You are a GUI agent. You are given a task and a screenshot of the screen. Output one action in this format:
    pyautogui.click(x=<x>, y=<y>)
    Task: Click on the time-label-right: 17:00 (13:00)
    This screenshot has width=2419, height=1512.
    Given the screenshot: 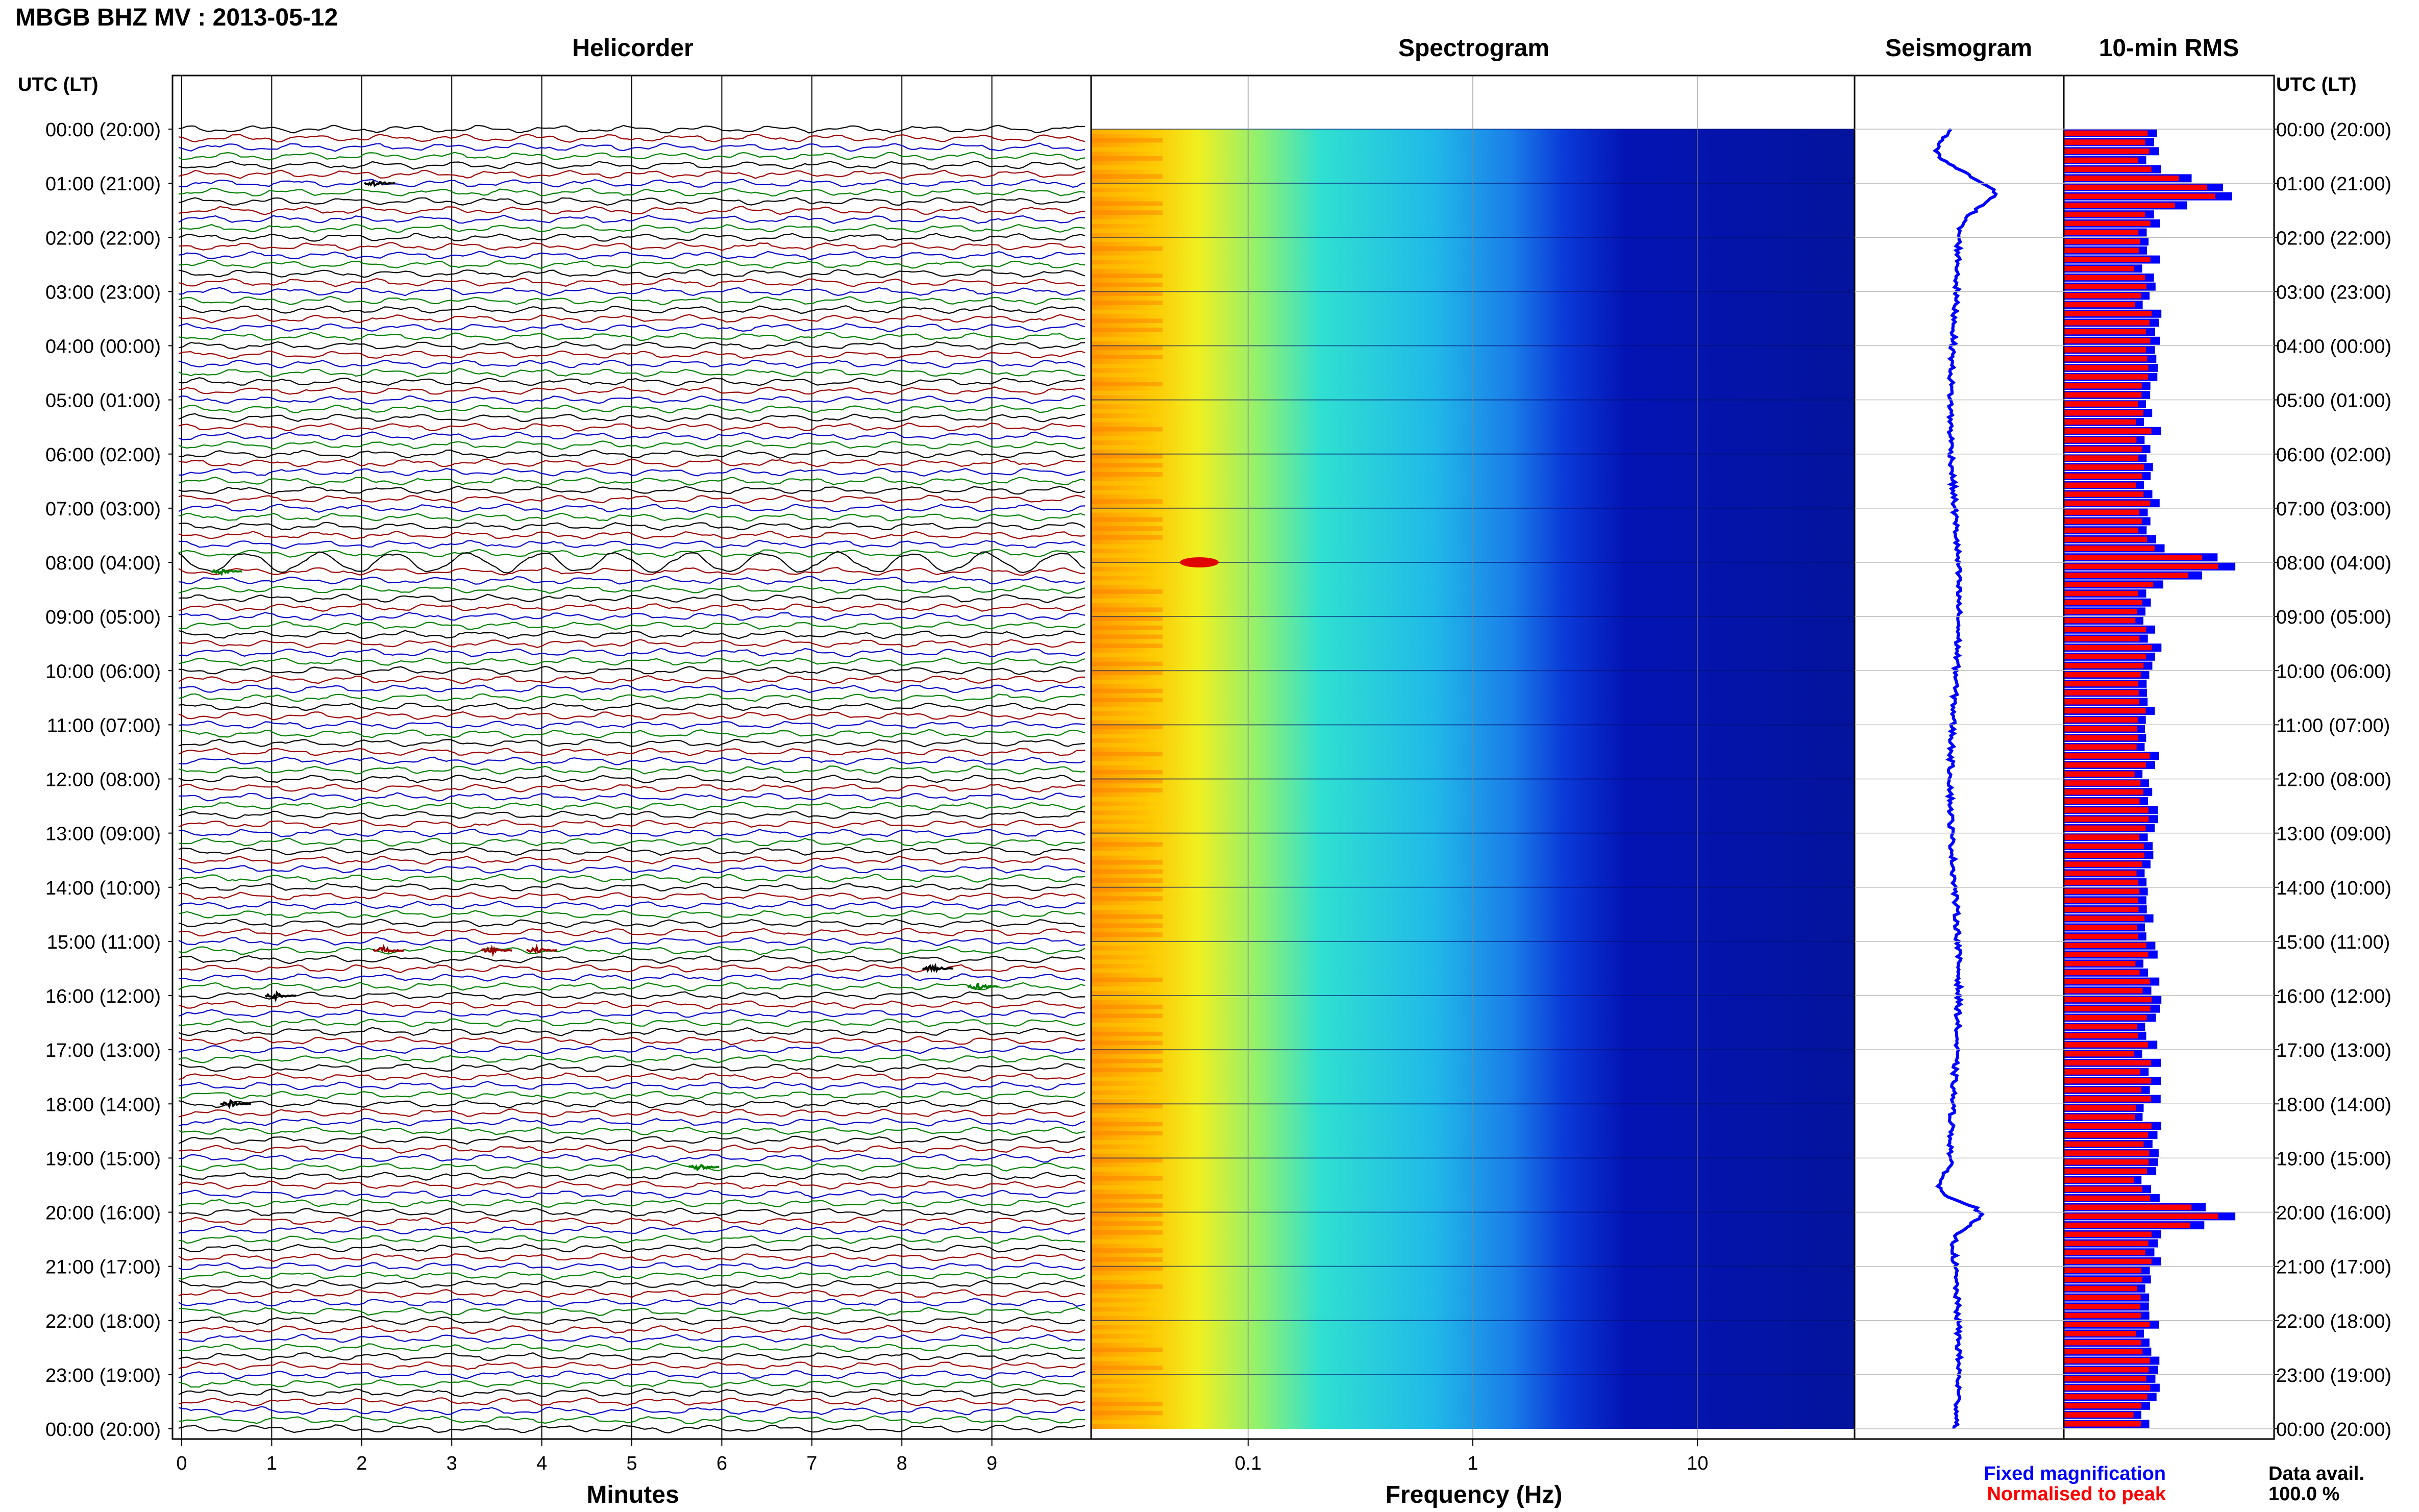 What is the action you would take?
    pyautogui.click(x=2333, y=1050)
    